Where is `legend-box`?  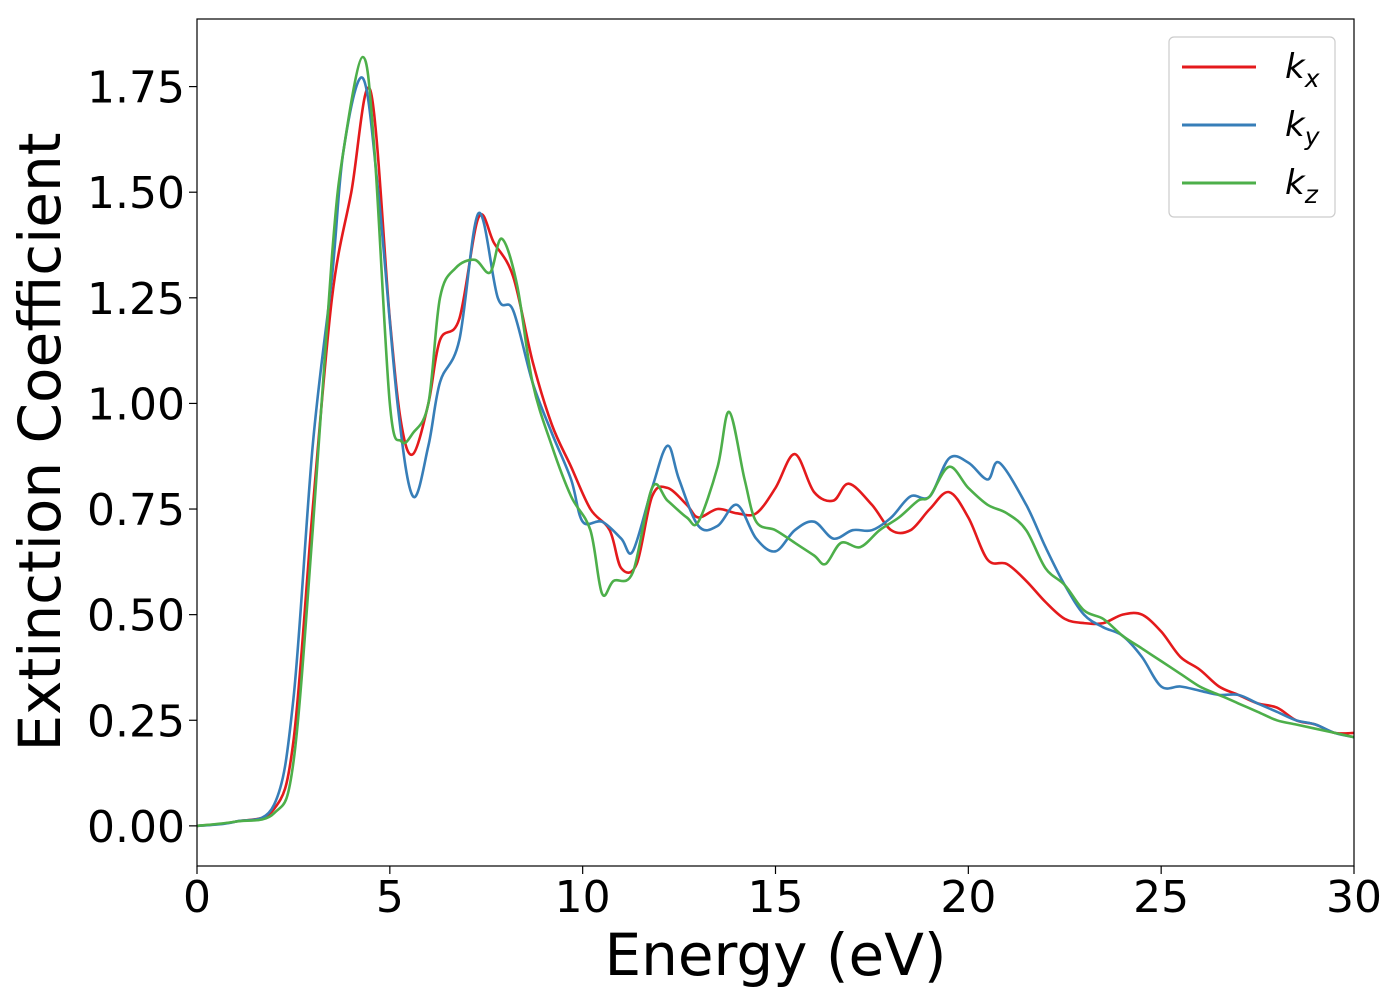
legend-box is located at coordinates (1252, 127).